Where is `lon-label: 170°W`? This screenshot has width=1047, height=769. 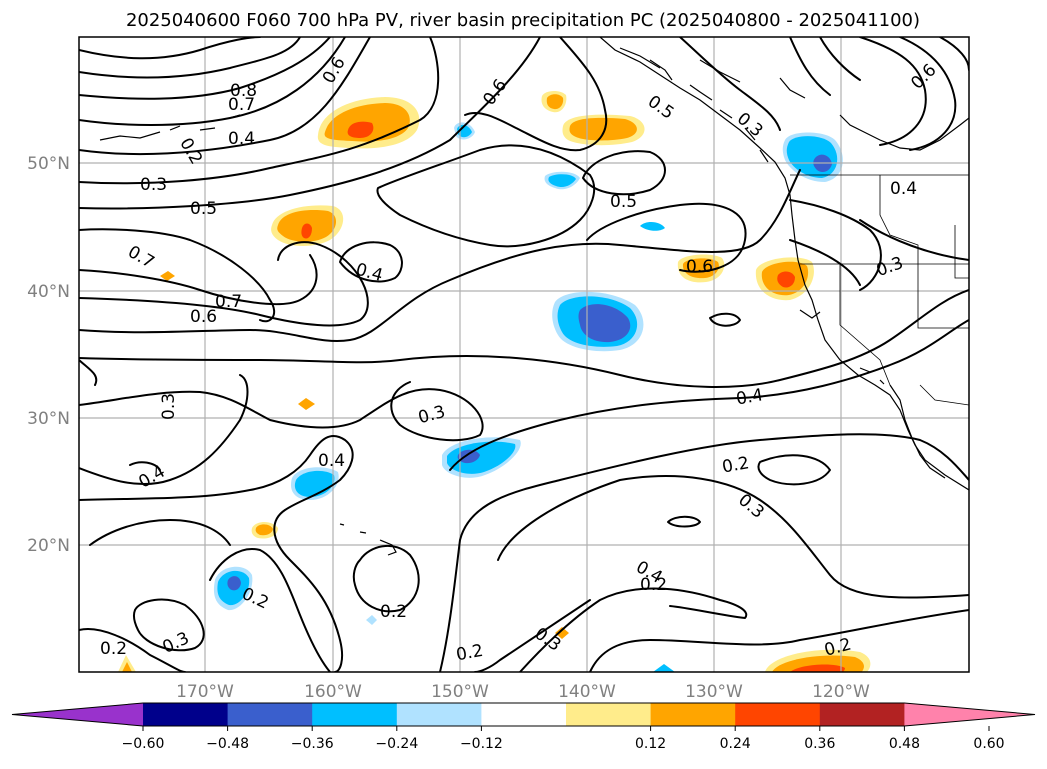 lon-label: 170°W is located at coordinates (205, 692).